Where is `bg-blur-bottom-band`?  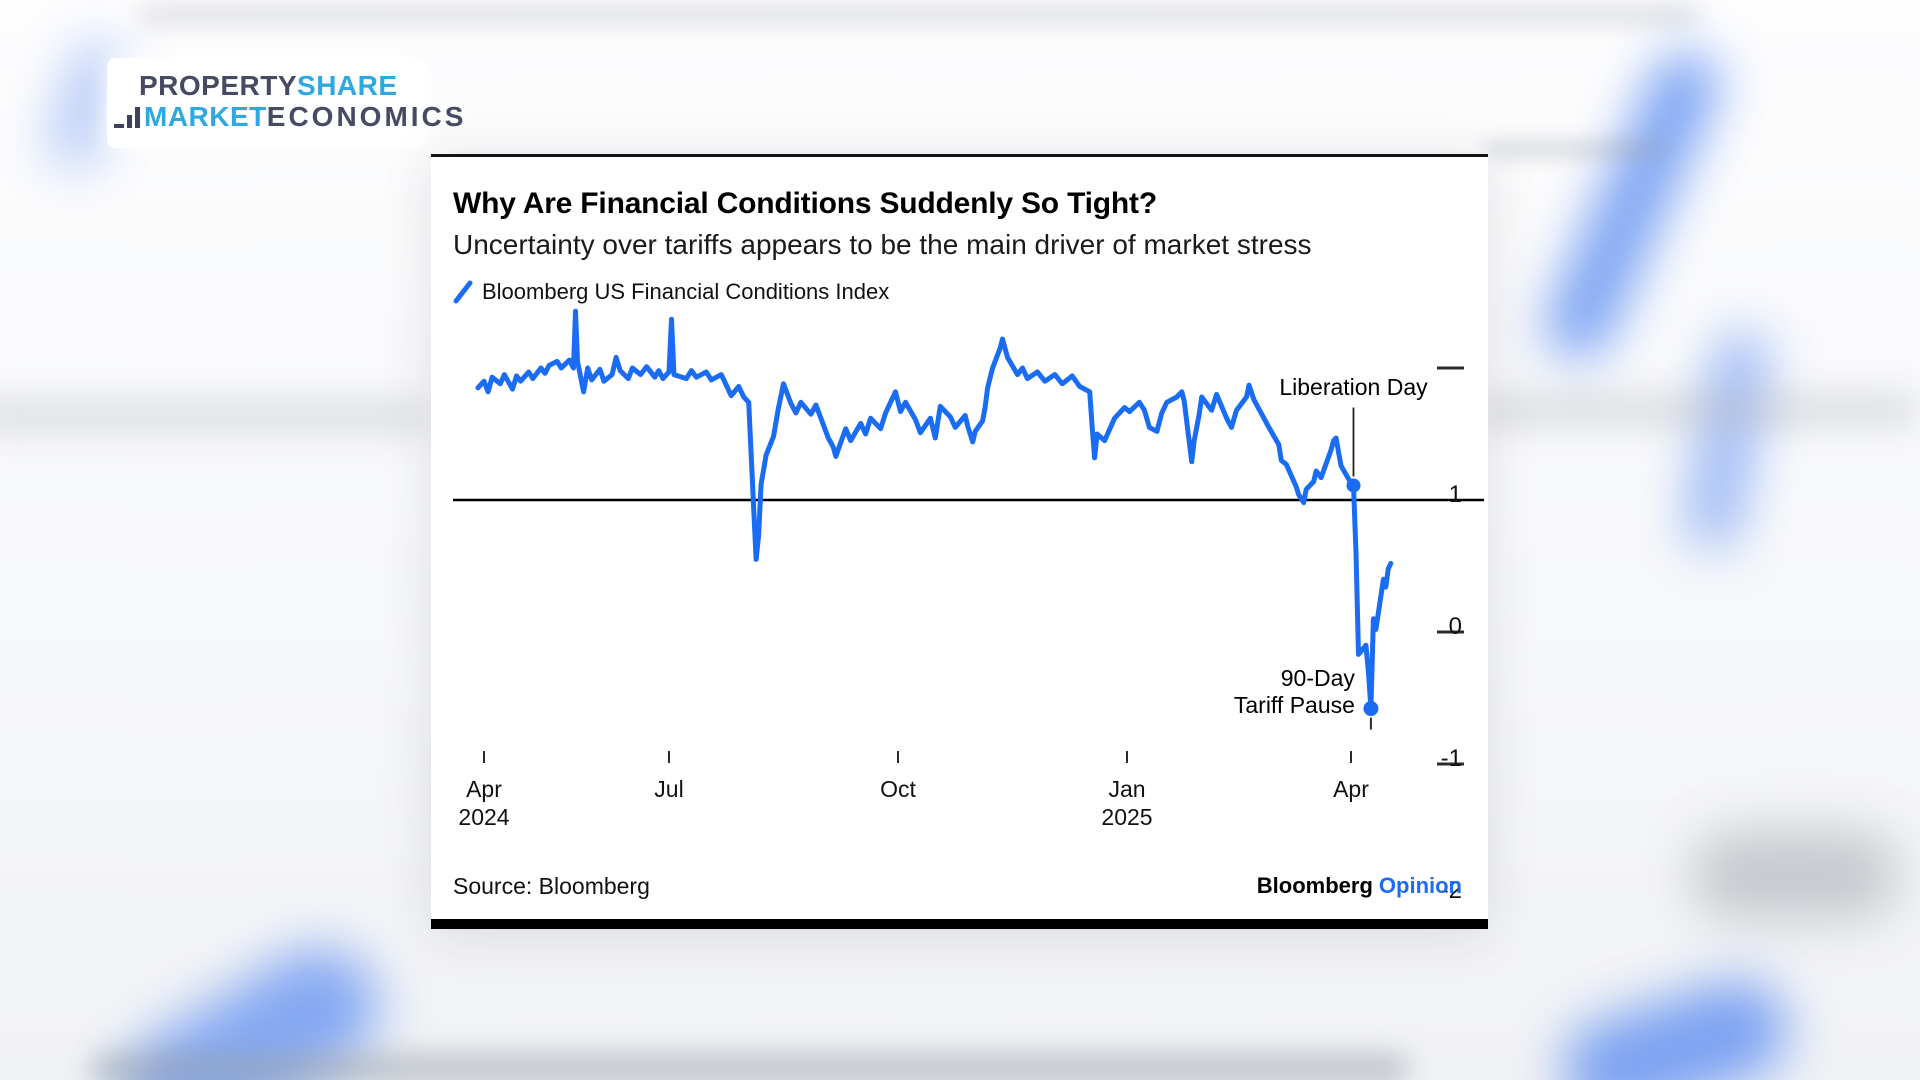
bg-blur-bottom-band is located at coordinates (750, 1067).